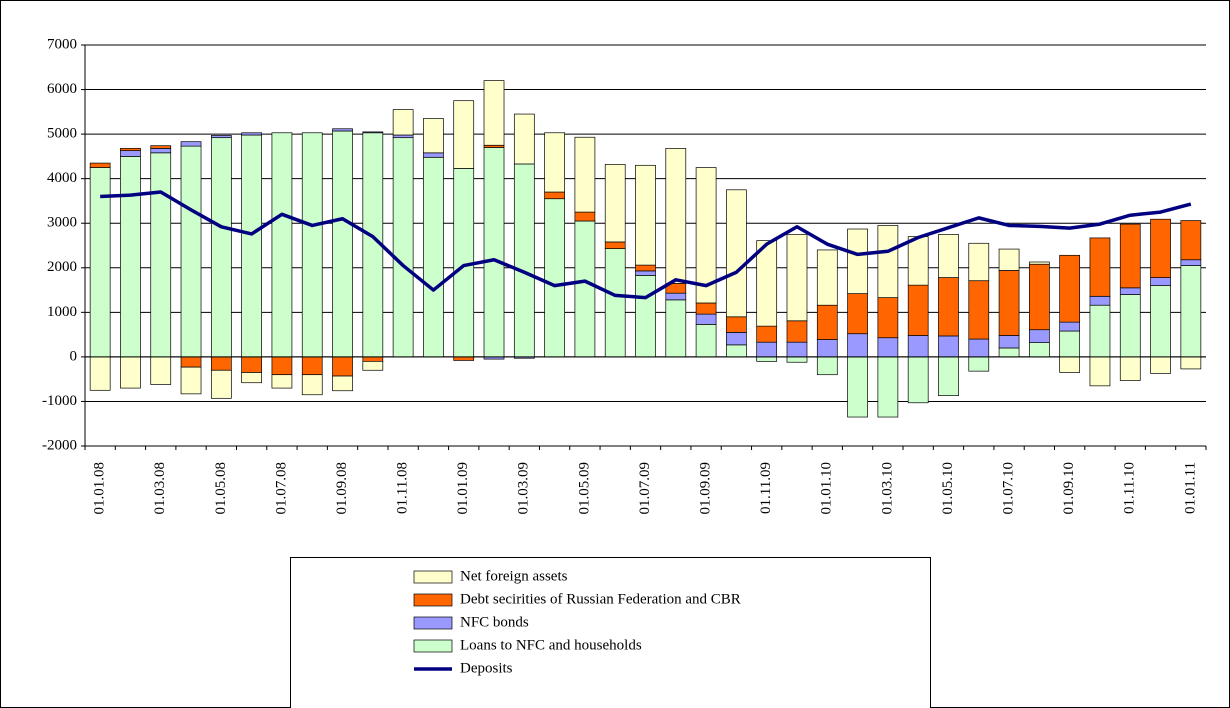  Describe the element at coordinates (281, 488) in the screenshot. I see `x-tick-label: 01.07.08` at that location.